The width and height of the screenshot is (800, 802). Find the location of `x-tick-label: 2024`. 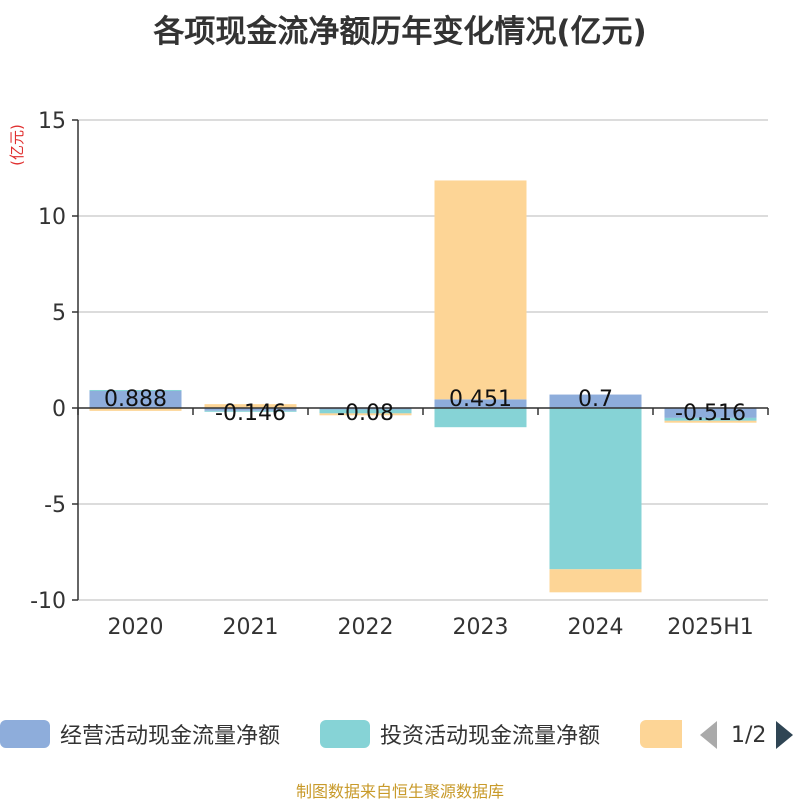

x-tick-label: 2024 is located at coordinates (596, 627).